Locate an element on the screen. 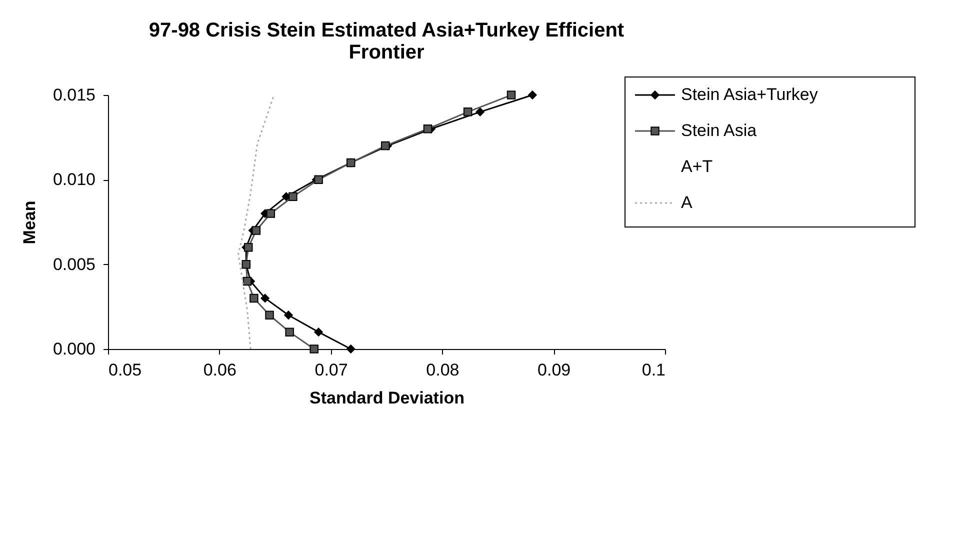 The image size is (974, 553). x-tick-label: 0.06 is located at coordinates (219, 370).